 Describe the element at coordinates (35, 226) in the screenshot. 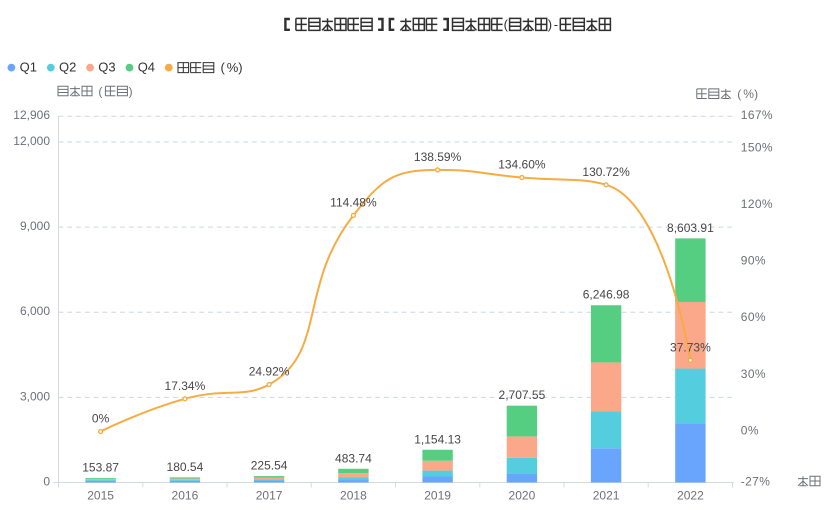

I see `svg-text: 9,000` at that location.